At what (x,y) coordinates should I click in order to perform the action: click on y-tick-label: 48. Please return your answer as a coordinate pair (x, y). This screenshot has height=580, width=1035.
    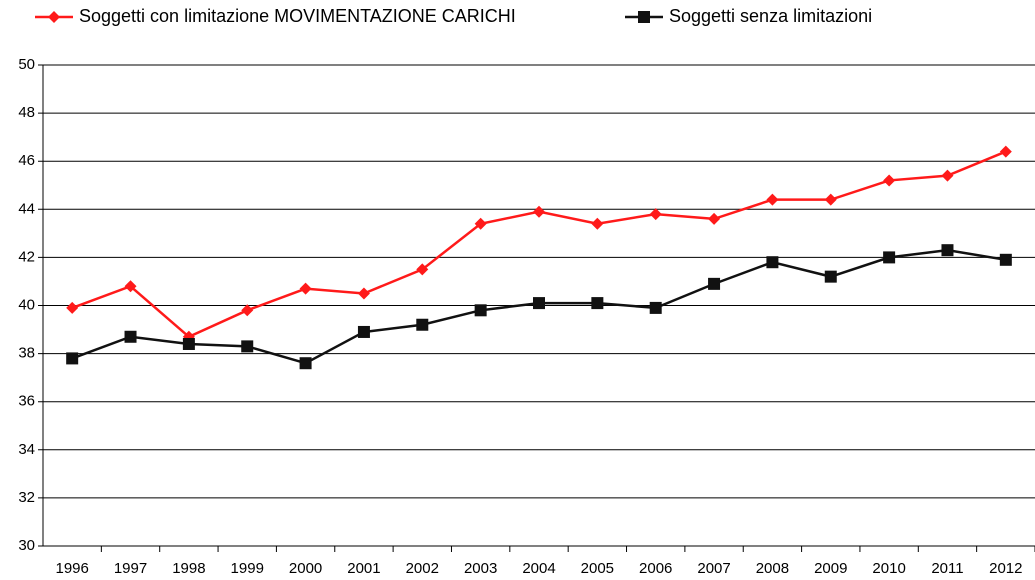
    Looking at the image, I should click on (26, 112).